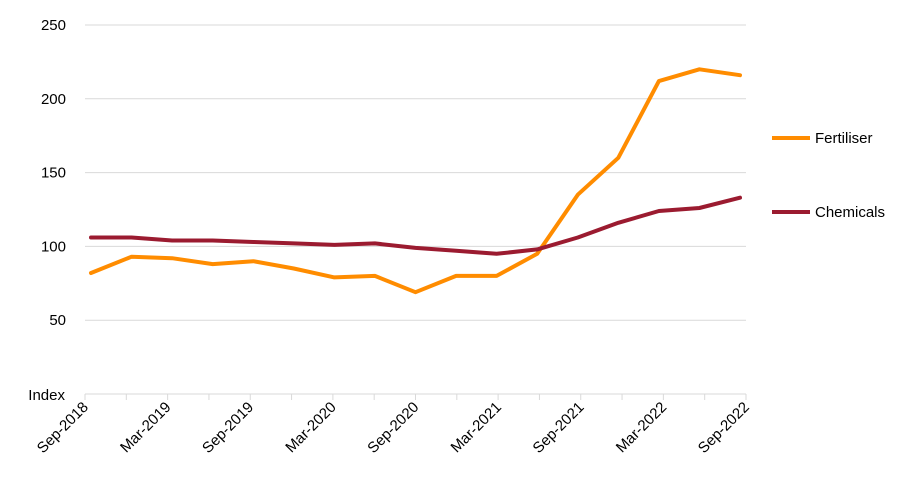  I want to click on x-tick-label: Mar-2019, so click(145, 427).